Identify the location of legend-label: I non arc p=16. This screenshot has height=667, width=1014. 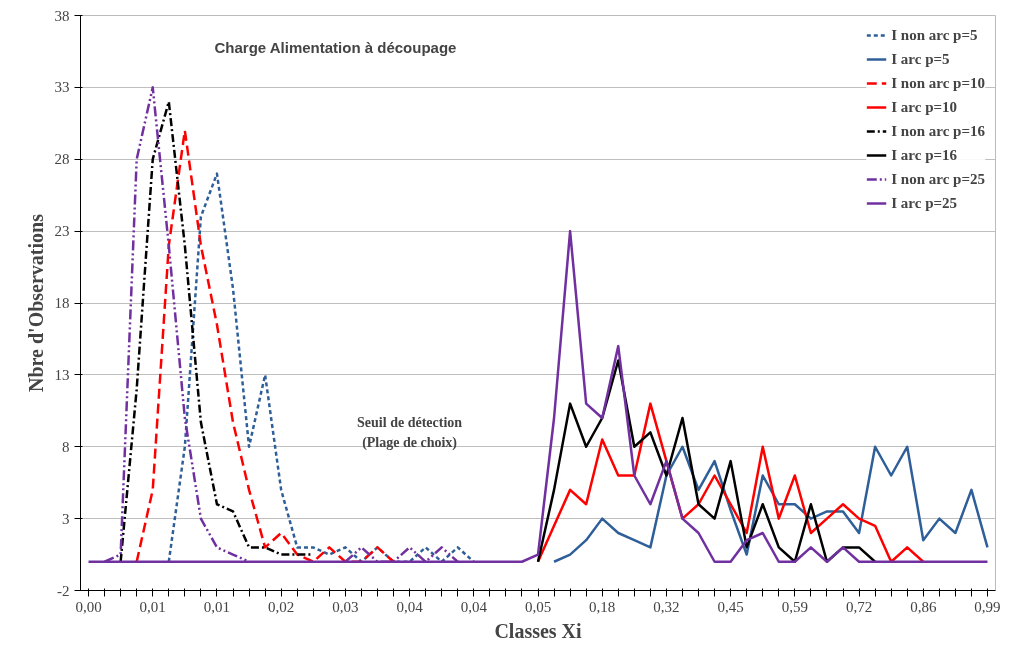
(938, 131).